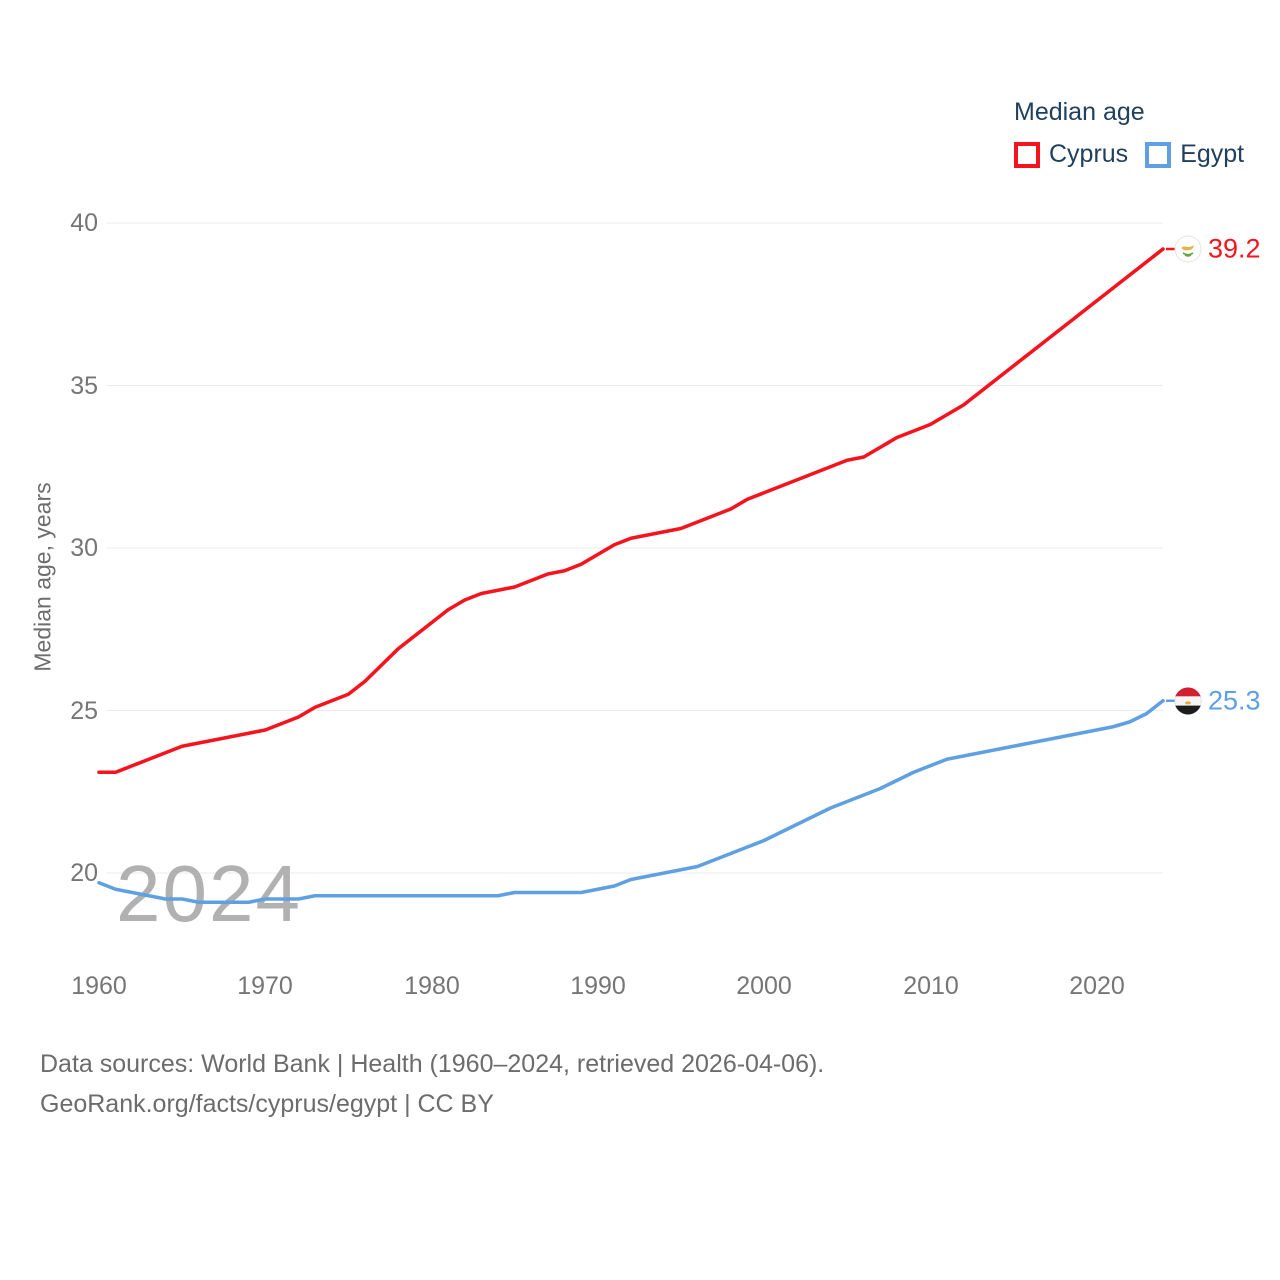 The height and width of the screenshot is (1280, 1280). What do you see at coordinates (84, 223) in the screenshot?
I see `y-tick-40: 40` at bounding box center [84, 223].